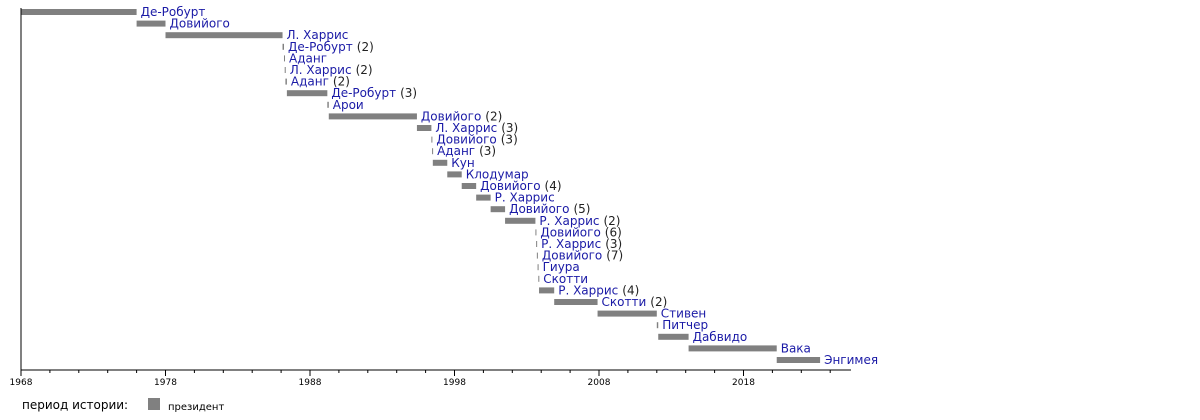 This screenshot has height=420, width=1200. I want to click on term-label: Аданг (2), so click(320, 82).